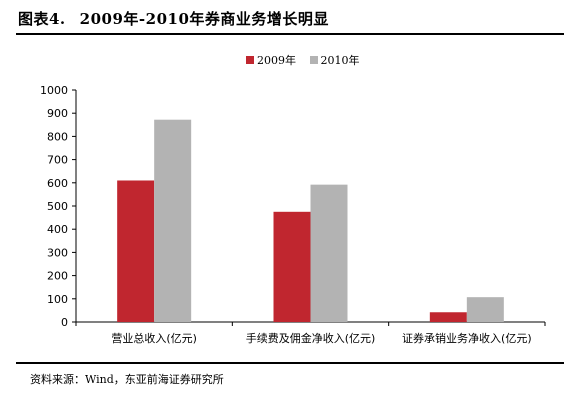  I want to click on y-tick-label: 200, so click(57, 276).